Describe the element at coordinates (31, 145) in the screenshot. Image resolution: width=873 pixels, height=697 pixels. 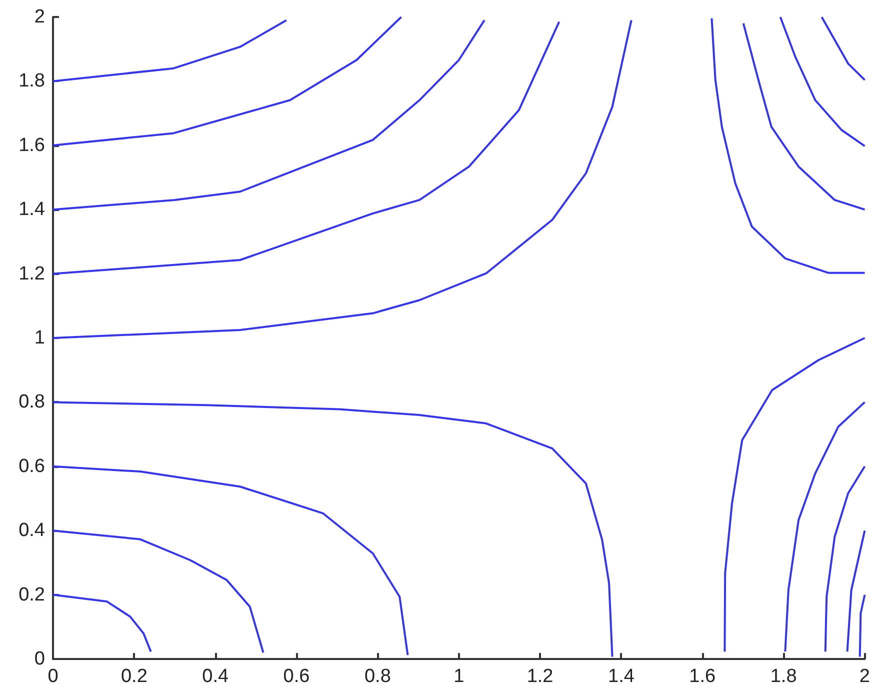
I see `y-tick-label: 1.6` at that location.